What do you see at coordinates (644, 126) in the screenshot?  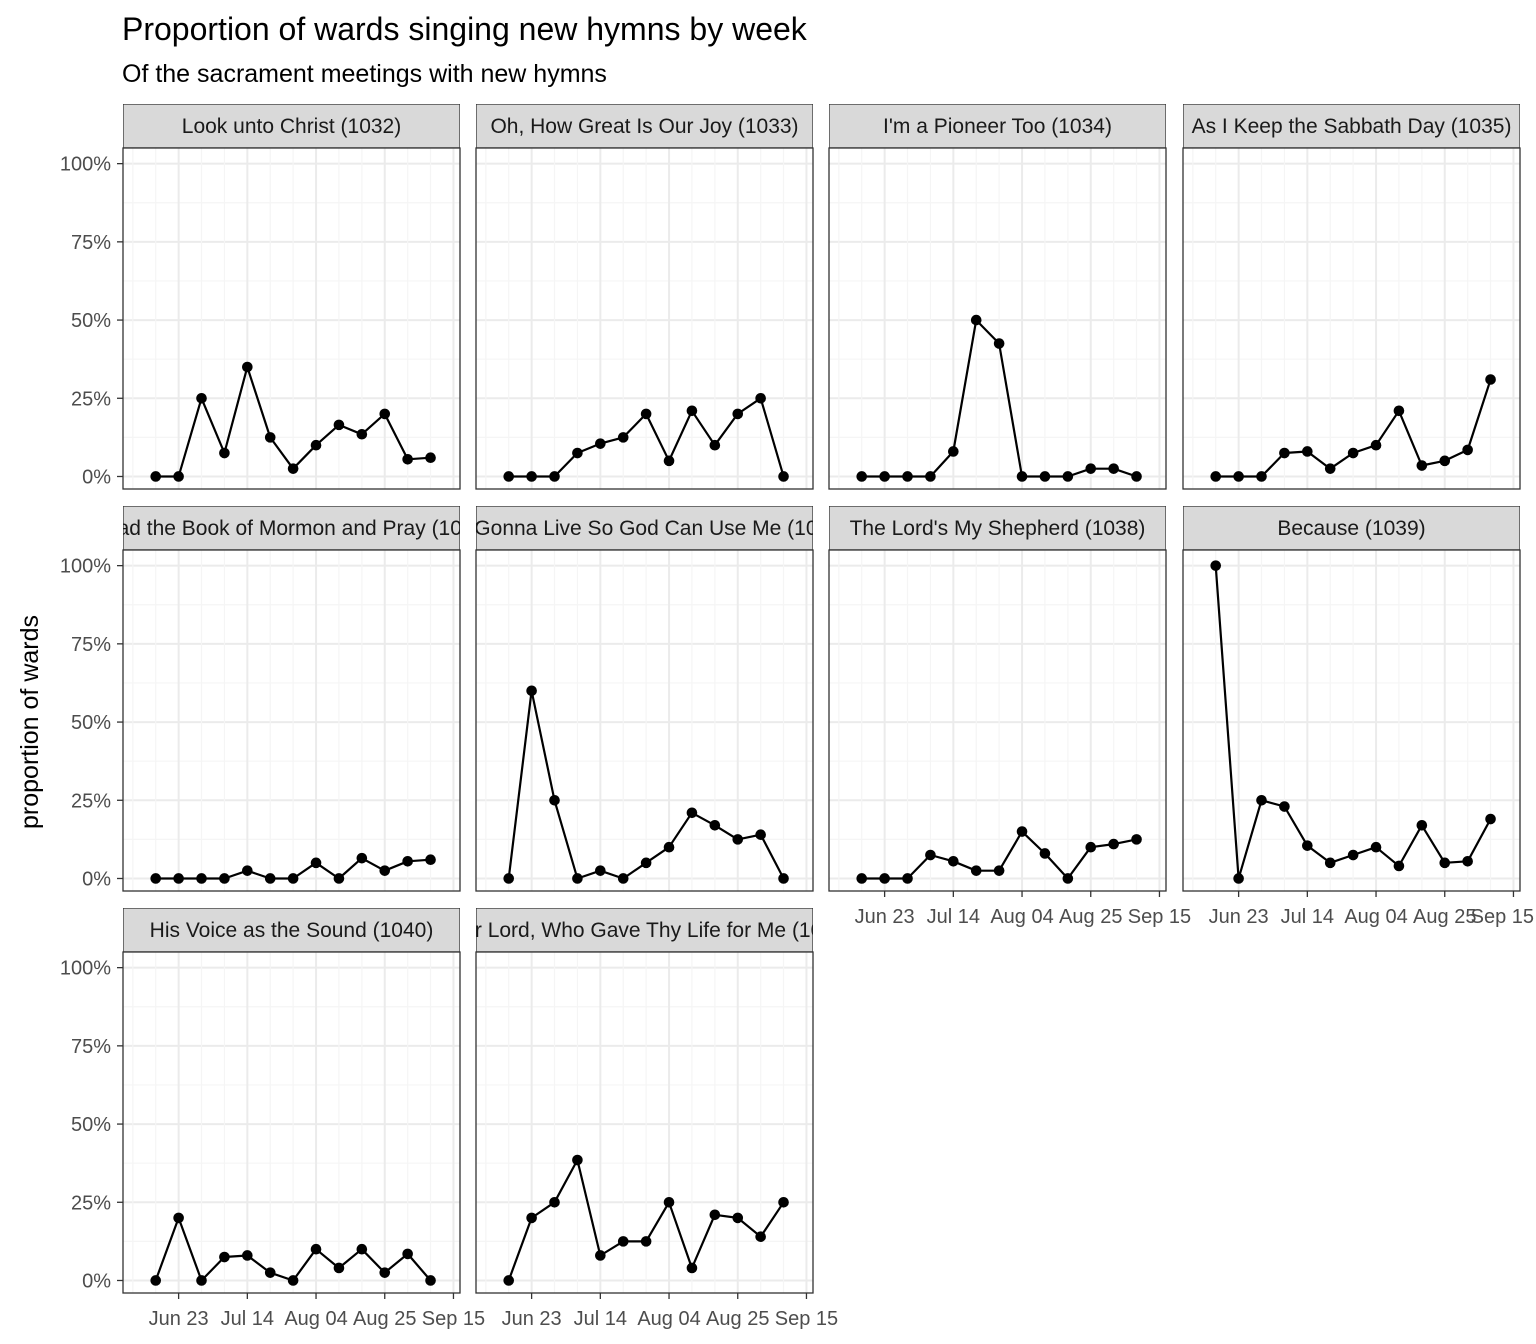 I see `facet-strip-label: Oh, How Great Is Our Joy (1033)` at bounding box center [644, 126].